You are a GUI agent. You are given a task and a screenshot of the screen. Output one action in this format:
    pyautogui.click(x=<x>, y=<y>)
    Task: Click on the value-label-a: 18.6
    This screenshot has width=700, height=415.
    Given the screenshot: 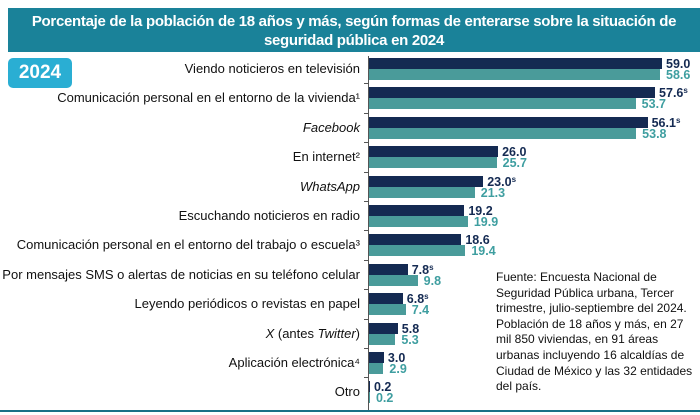 What is the action you would take?
    pyautogui.click(x=477, y=240)
    